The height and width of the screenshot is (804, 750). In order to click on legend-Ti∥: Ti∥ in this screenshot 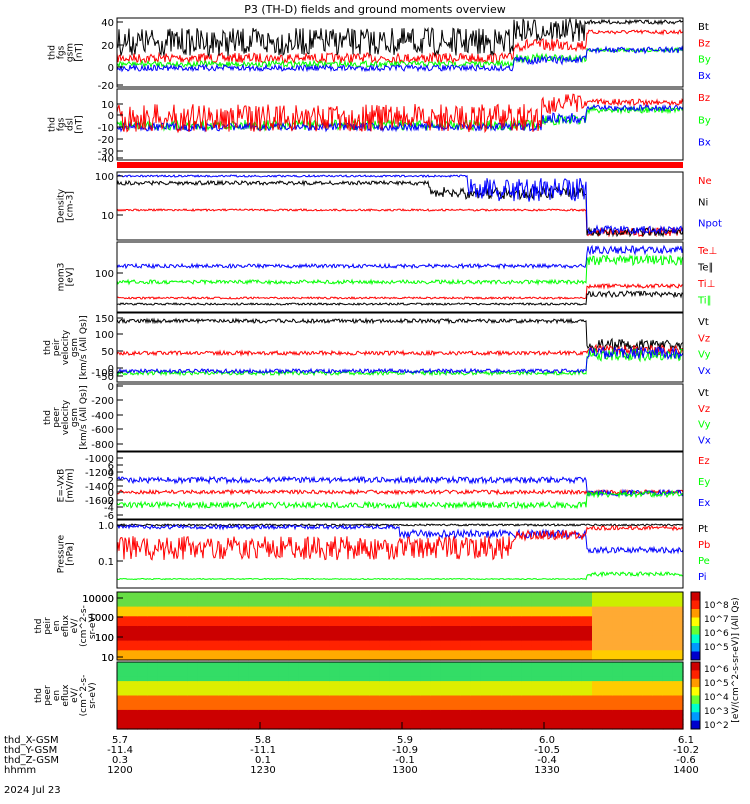, I will do `click(704, 301)`.